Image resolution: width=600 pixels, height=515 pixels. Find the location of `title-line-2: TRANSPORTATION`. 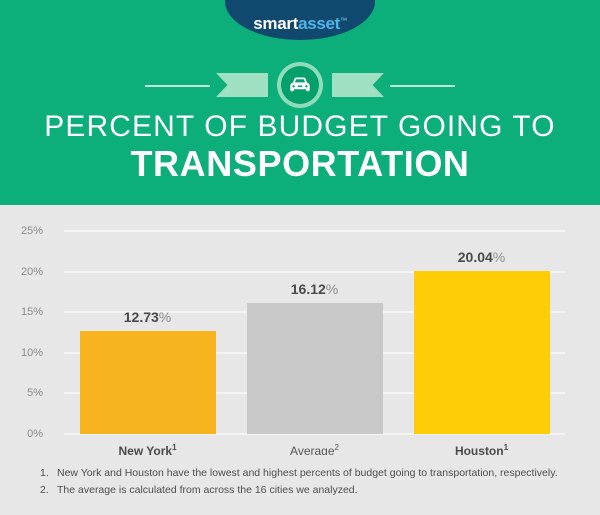

title-line-2: TRANSPORTATION is located at coordinates (300, 163).